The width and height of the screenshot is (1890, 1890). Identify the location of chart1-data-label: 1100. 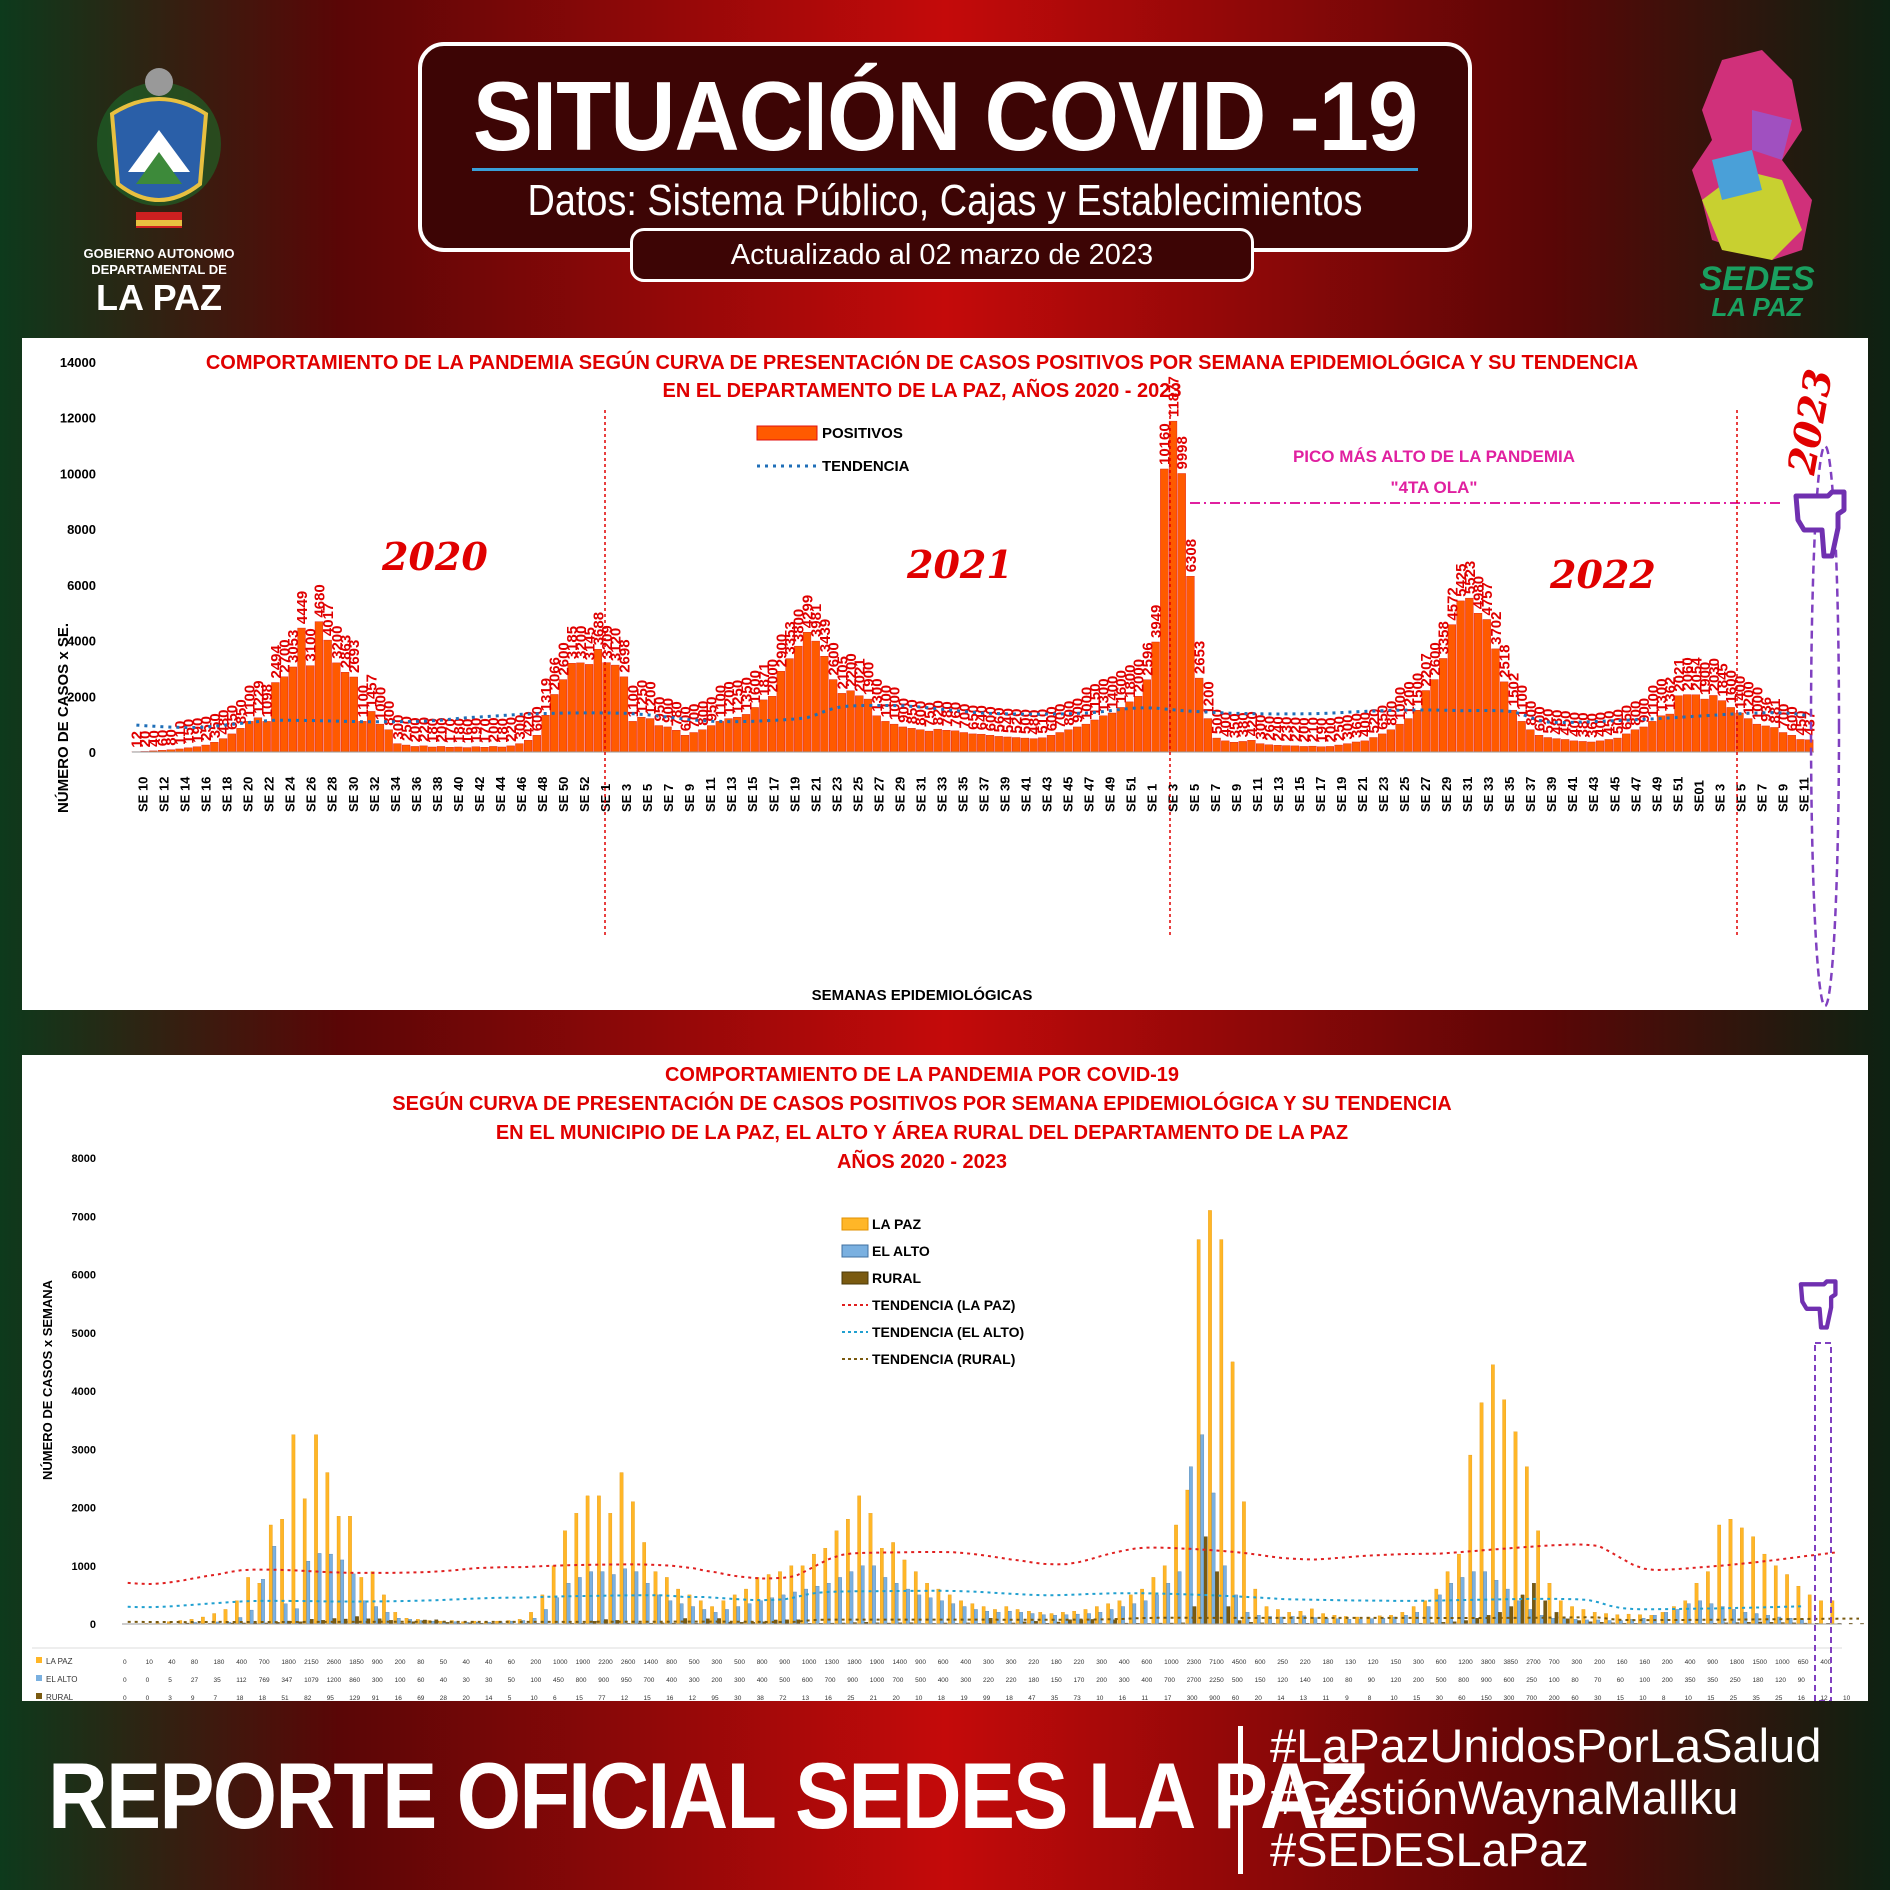
(363, 701).